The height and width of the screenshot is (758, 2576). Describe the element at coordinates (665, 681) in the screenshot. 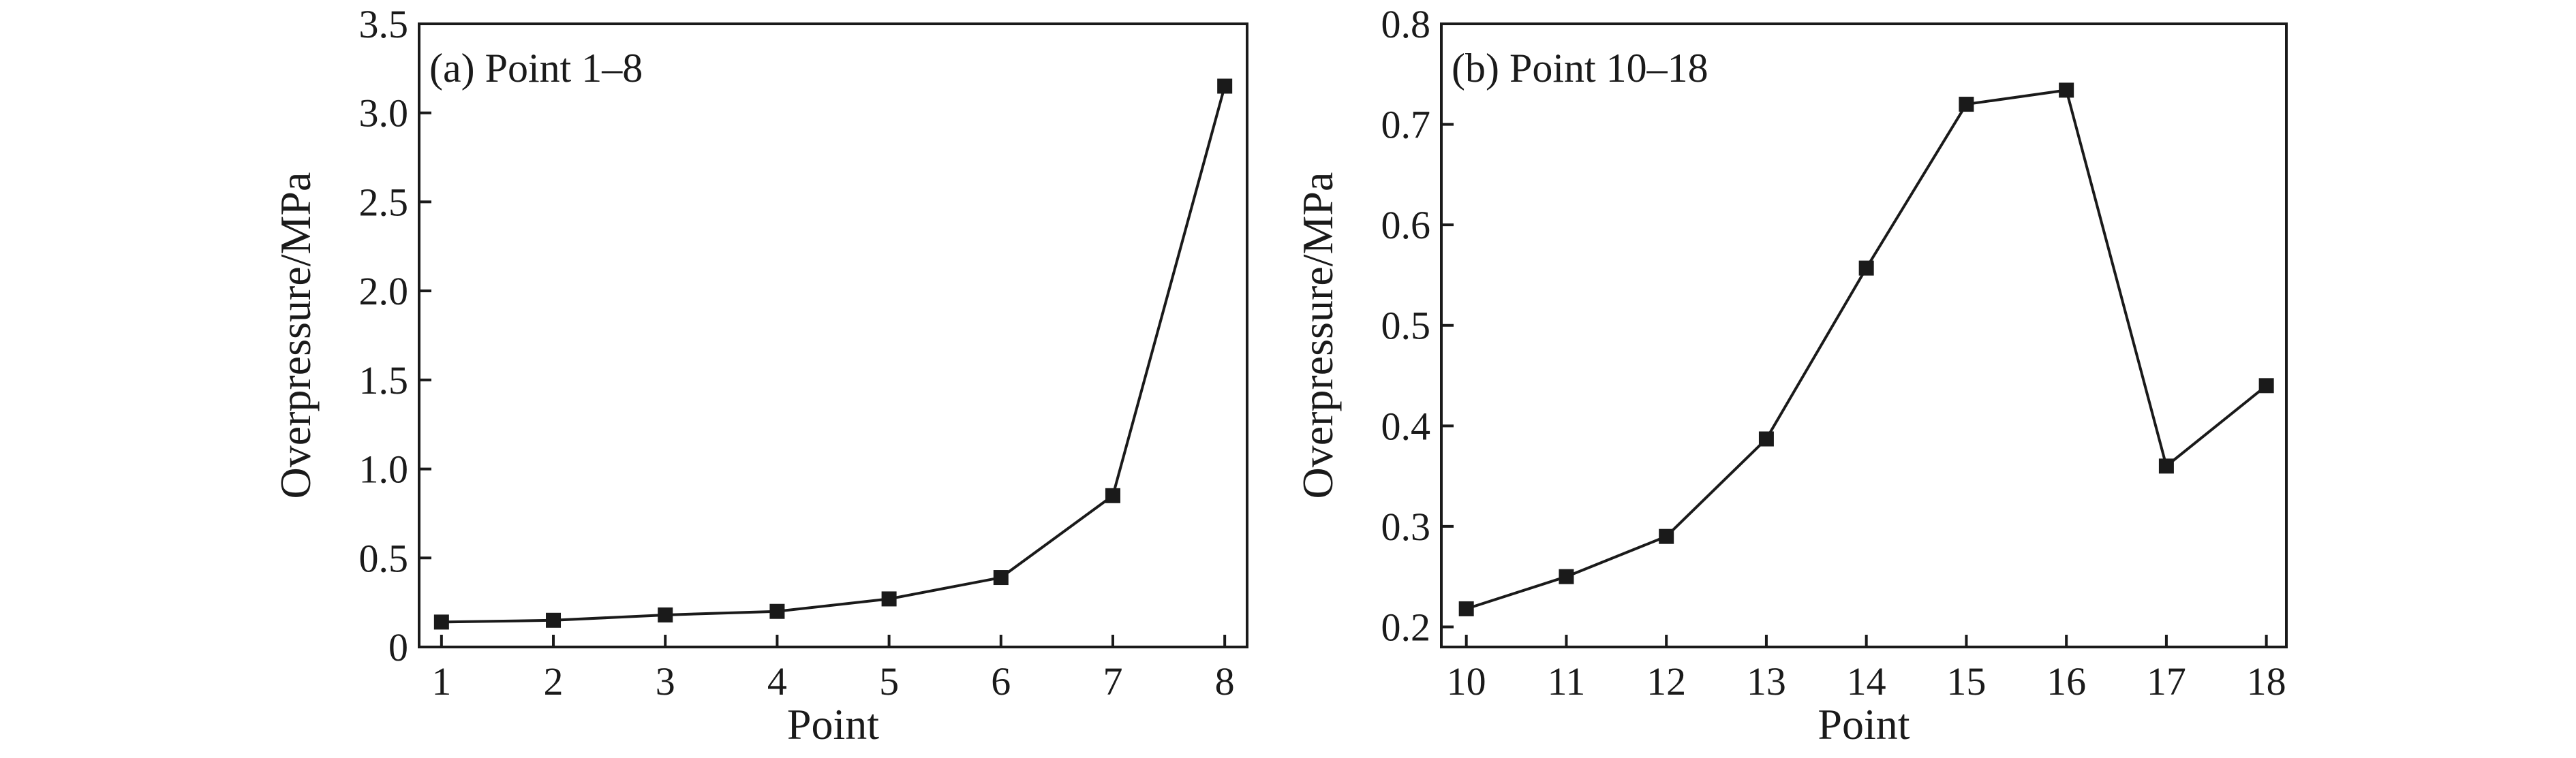

I see `x-tick-label: 3` at that location.